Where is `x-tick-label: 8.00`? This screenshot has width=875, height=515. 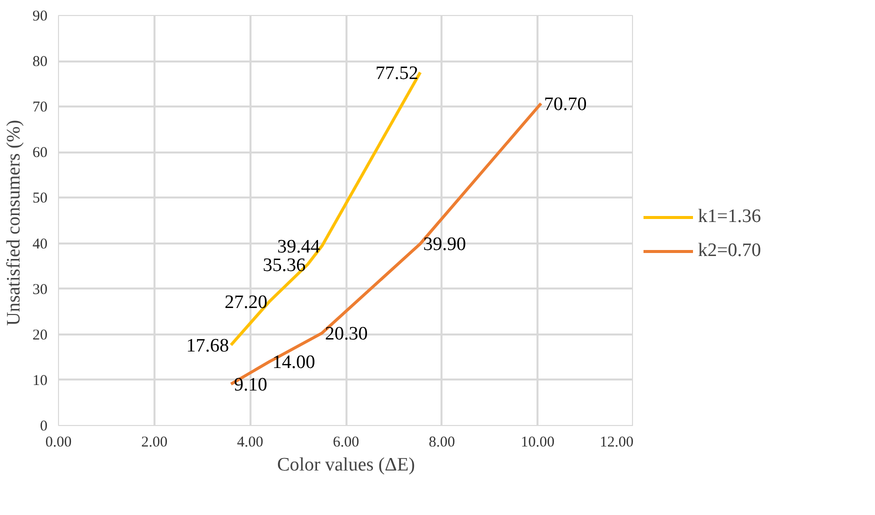
x-tick-label: 8.00 is located at coordinates (441, 442).